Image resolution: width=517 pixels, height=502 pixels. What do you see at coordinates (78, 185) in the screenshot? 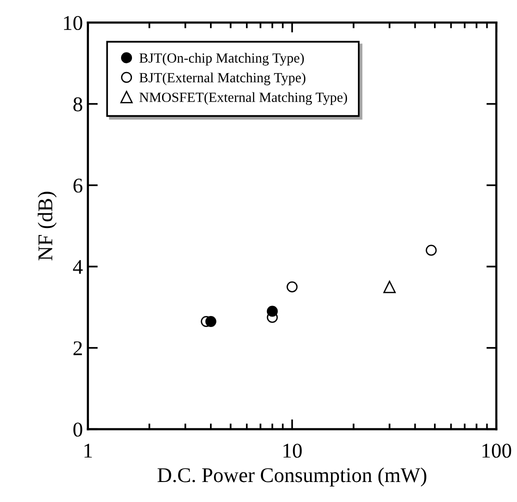
I see `y-tick-label: 6` at bounding box center [78, 185].